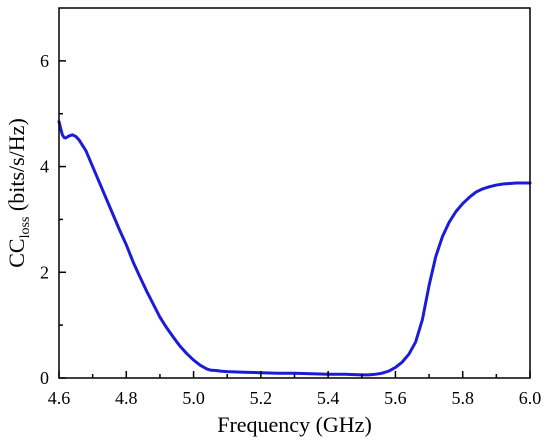  What do you see at coordinates (261, 398) in the screenshot?
I see `x-tick-label: 5.2` at bounding box center [261, 398].